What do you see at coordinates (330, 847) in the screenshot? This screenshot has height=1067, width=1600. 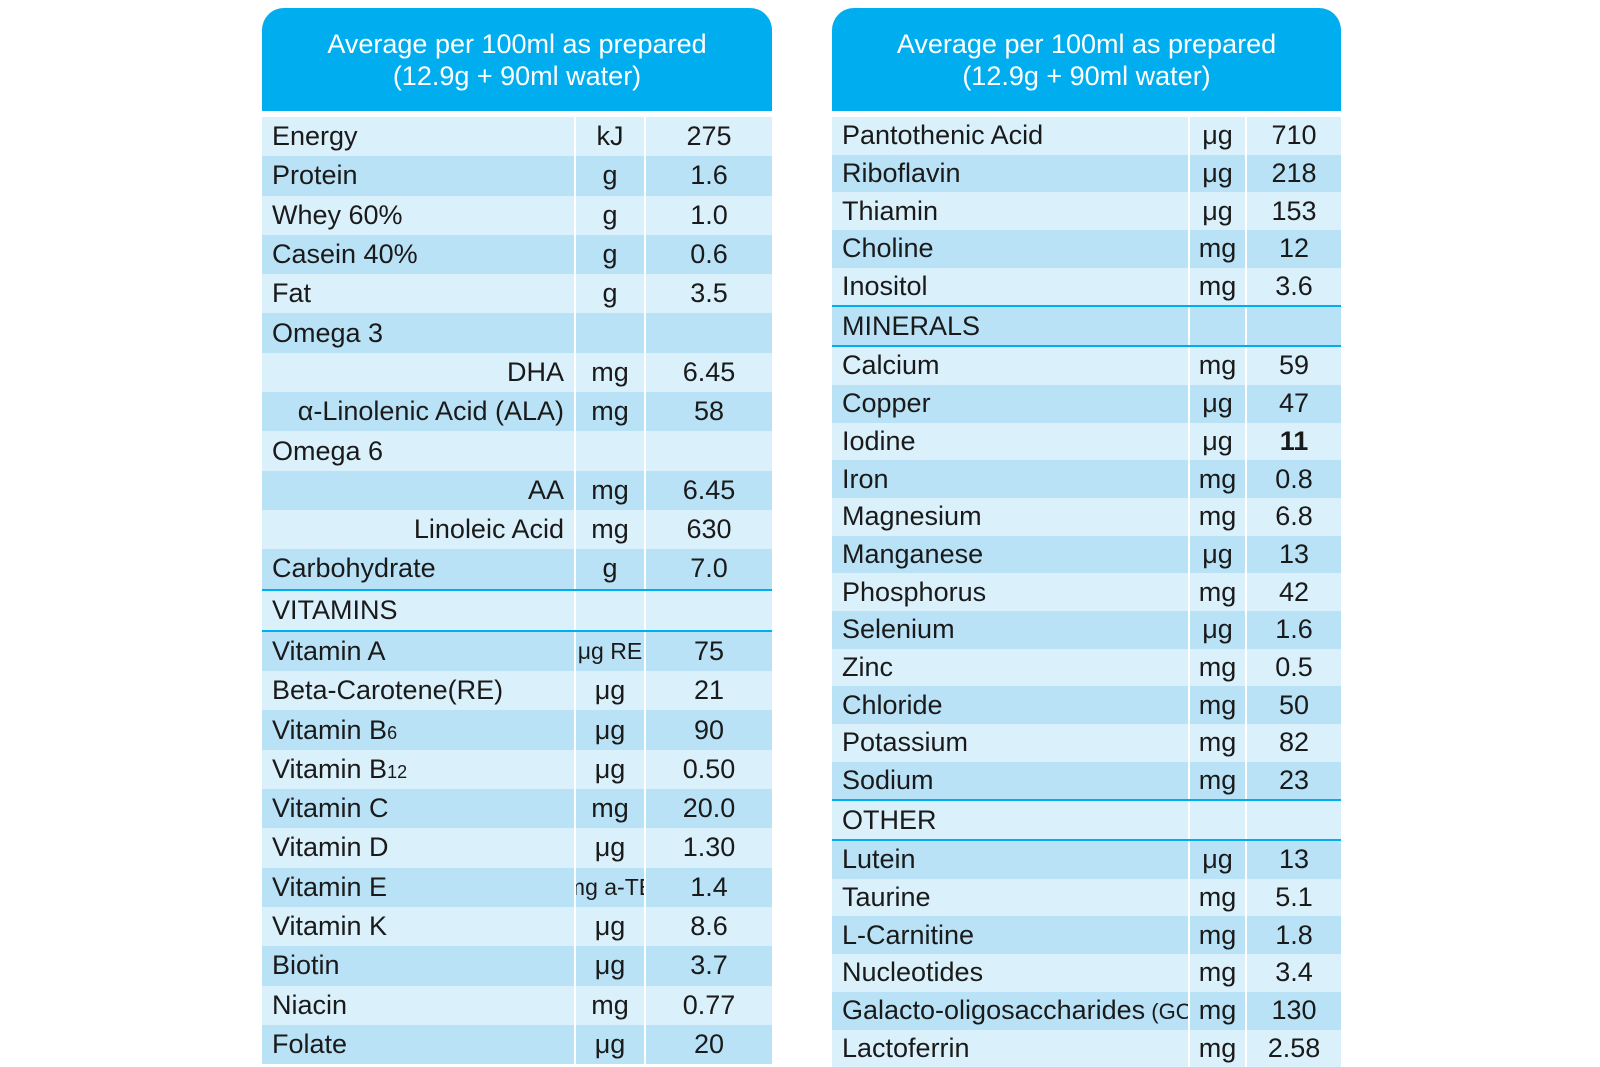 I see `nutrient-name-text: Vitamin D` at bounding box center [330, 847].